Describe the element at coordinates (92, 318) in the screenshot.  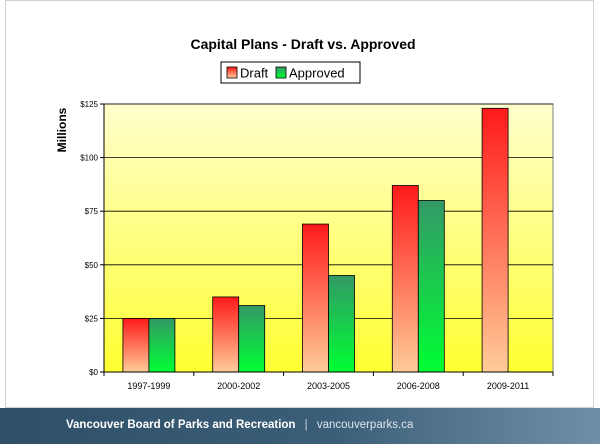
I see `y-tick-label: $25` at that location.